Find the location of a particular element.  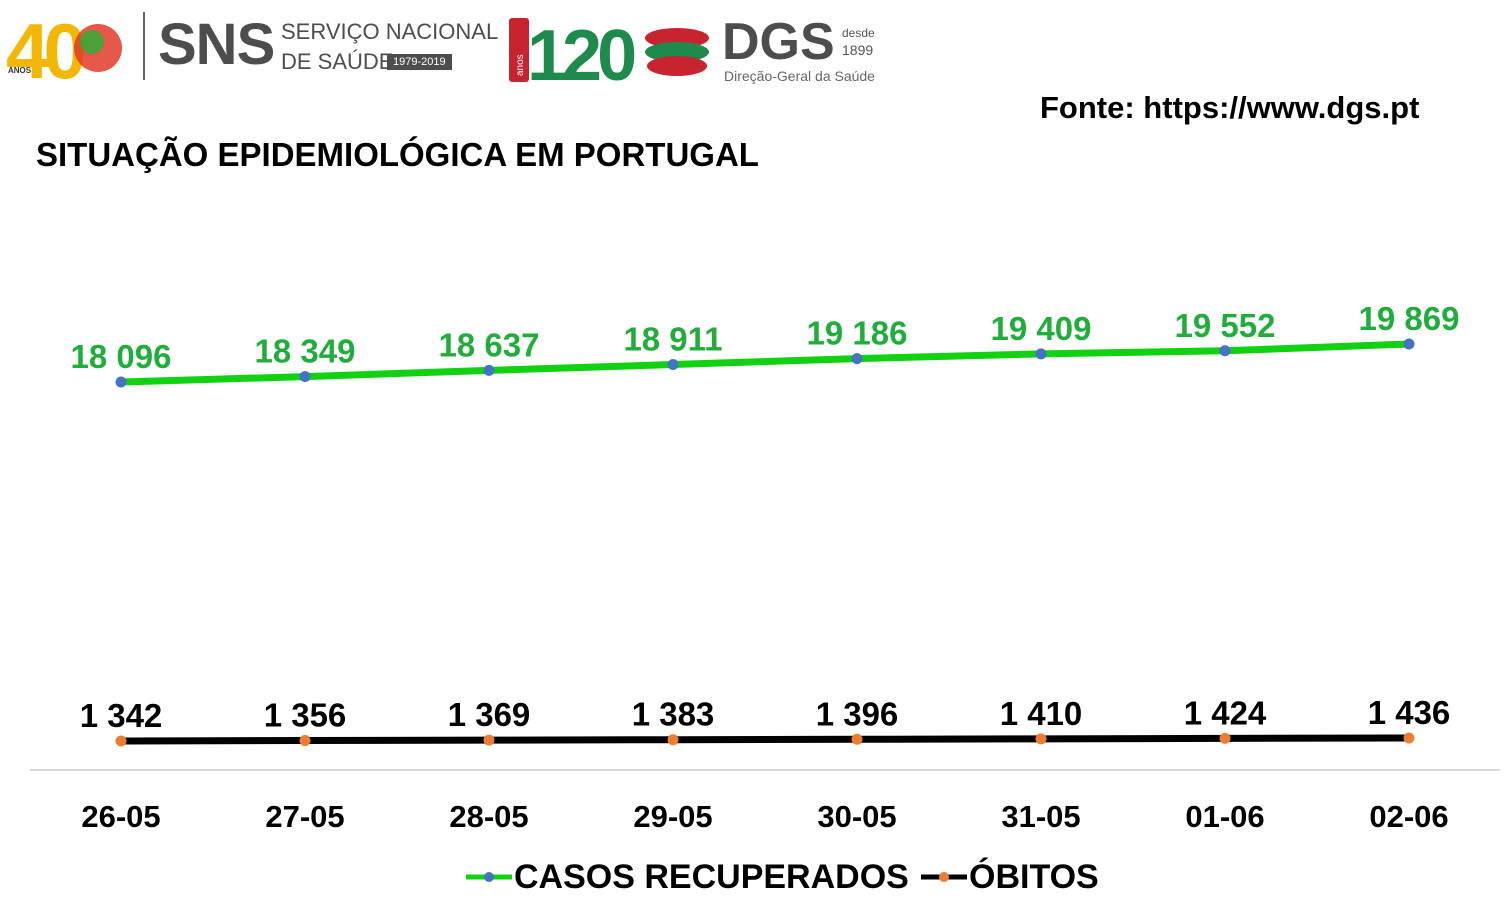

legend-label-recuperados: CASOS RECUPERADOS is located at coordinates (711, 876).